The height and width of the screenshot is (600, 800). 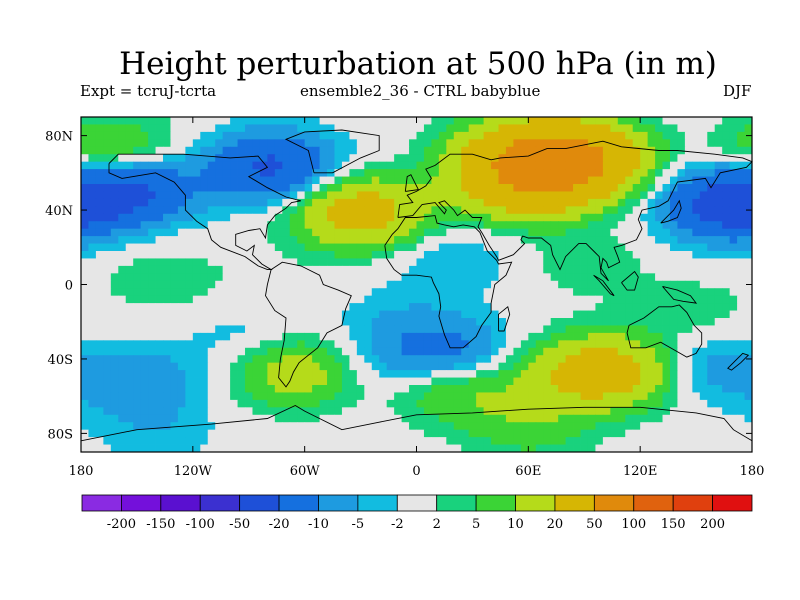 I want to click on y-tick-label: 80S, so click(x=60, y=434).